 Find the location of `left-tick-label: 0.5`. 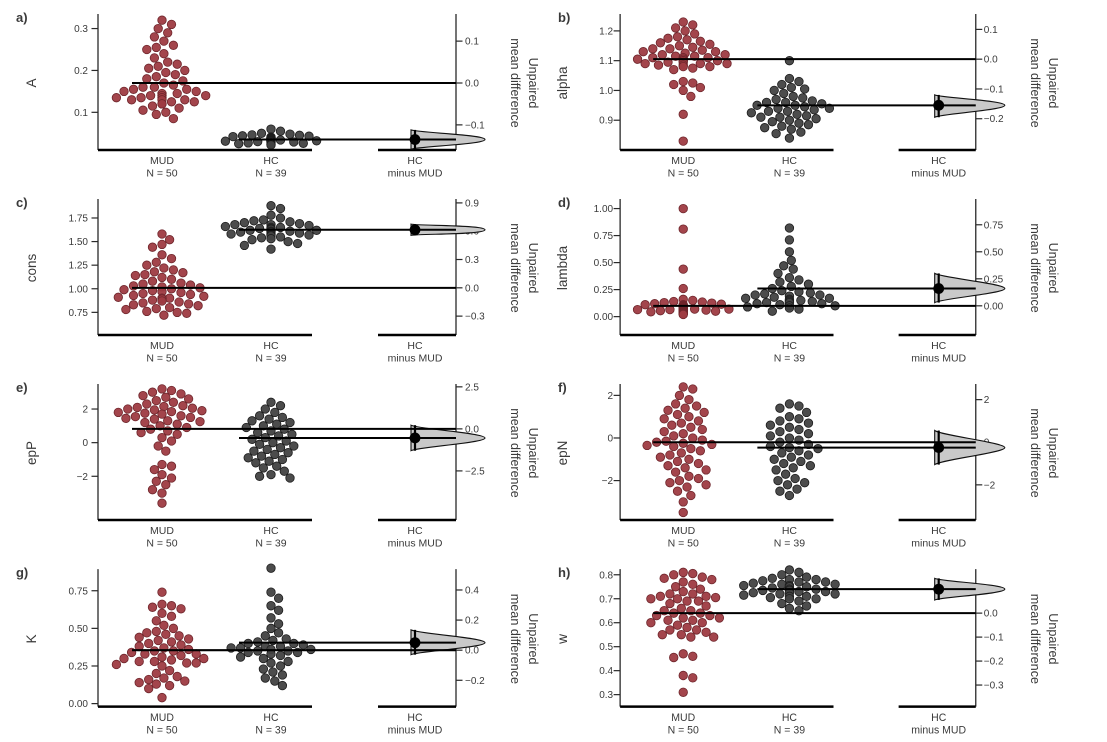

left-tick-label: 0.5 is located at coordinates (606, 647).